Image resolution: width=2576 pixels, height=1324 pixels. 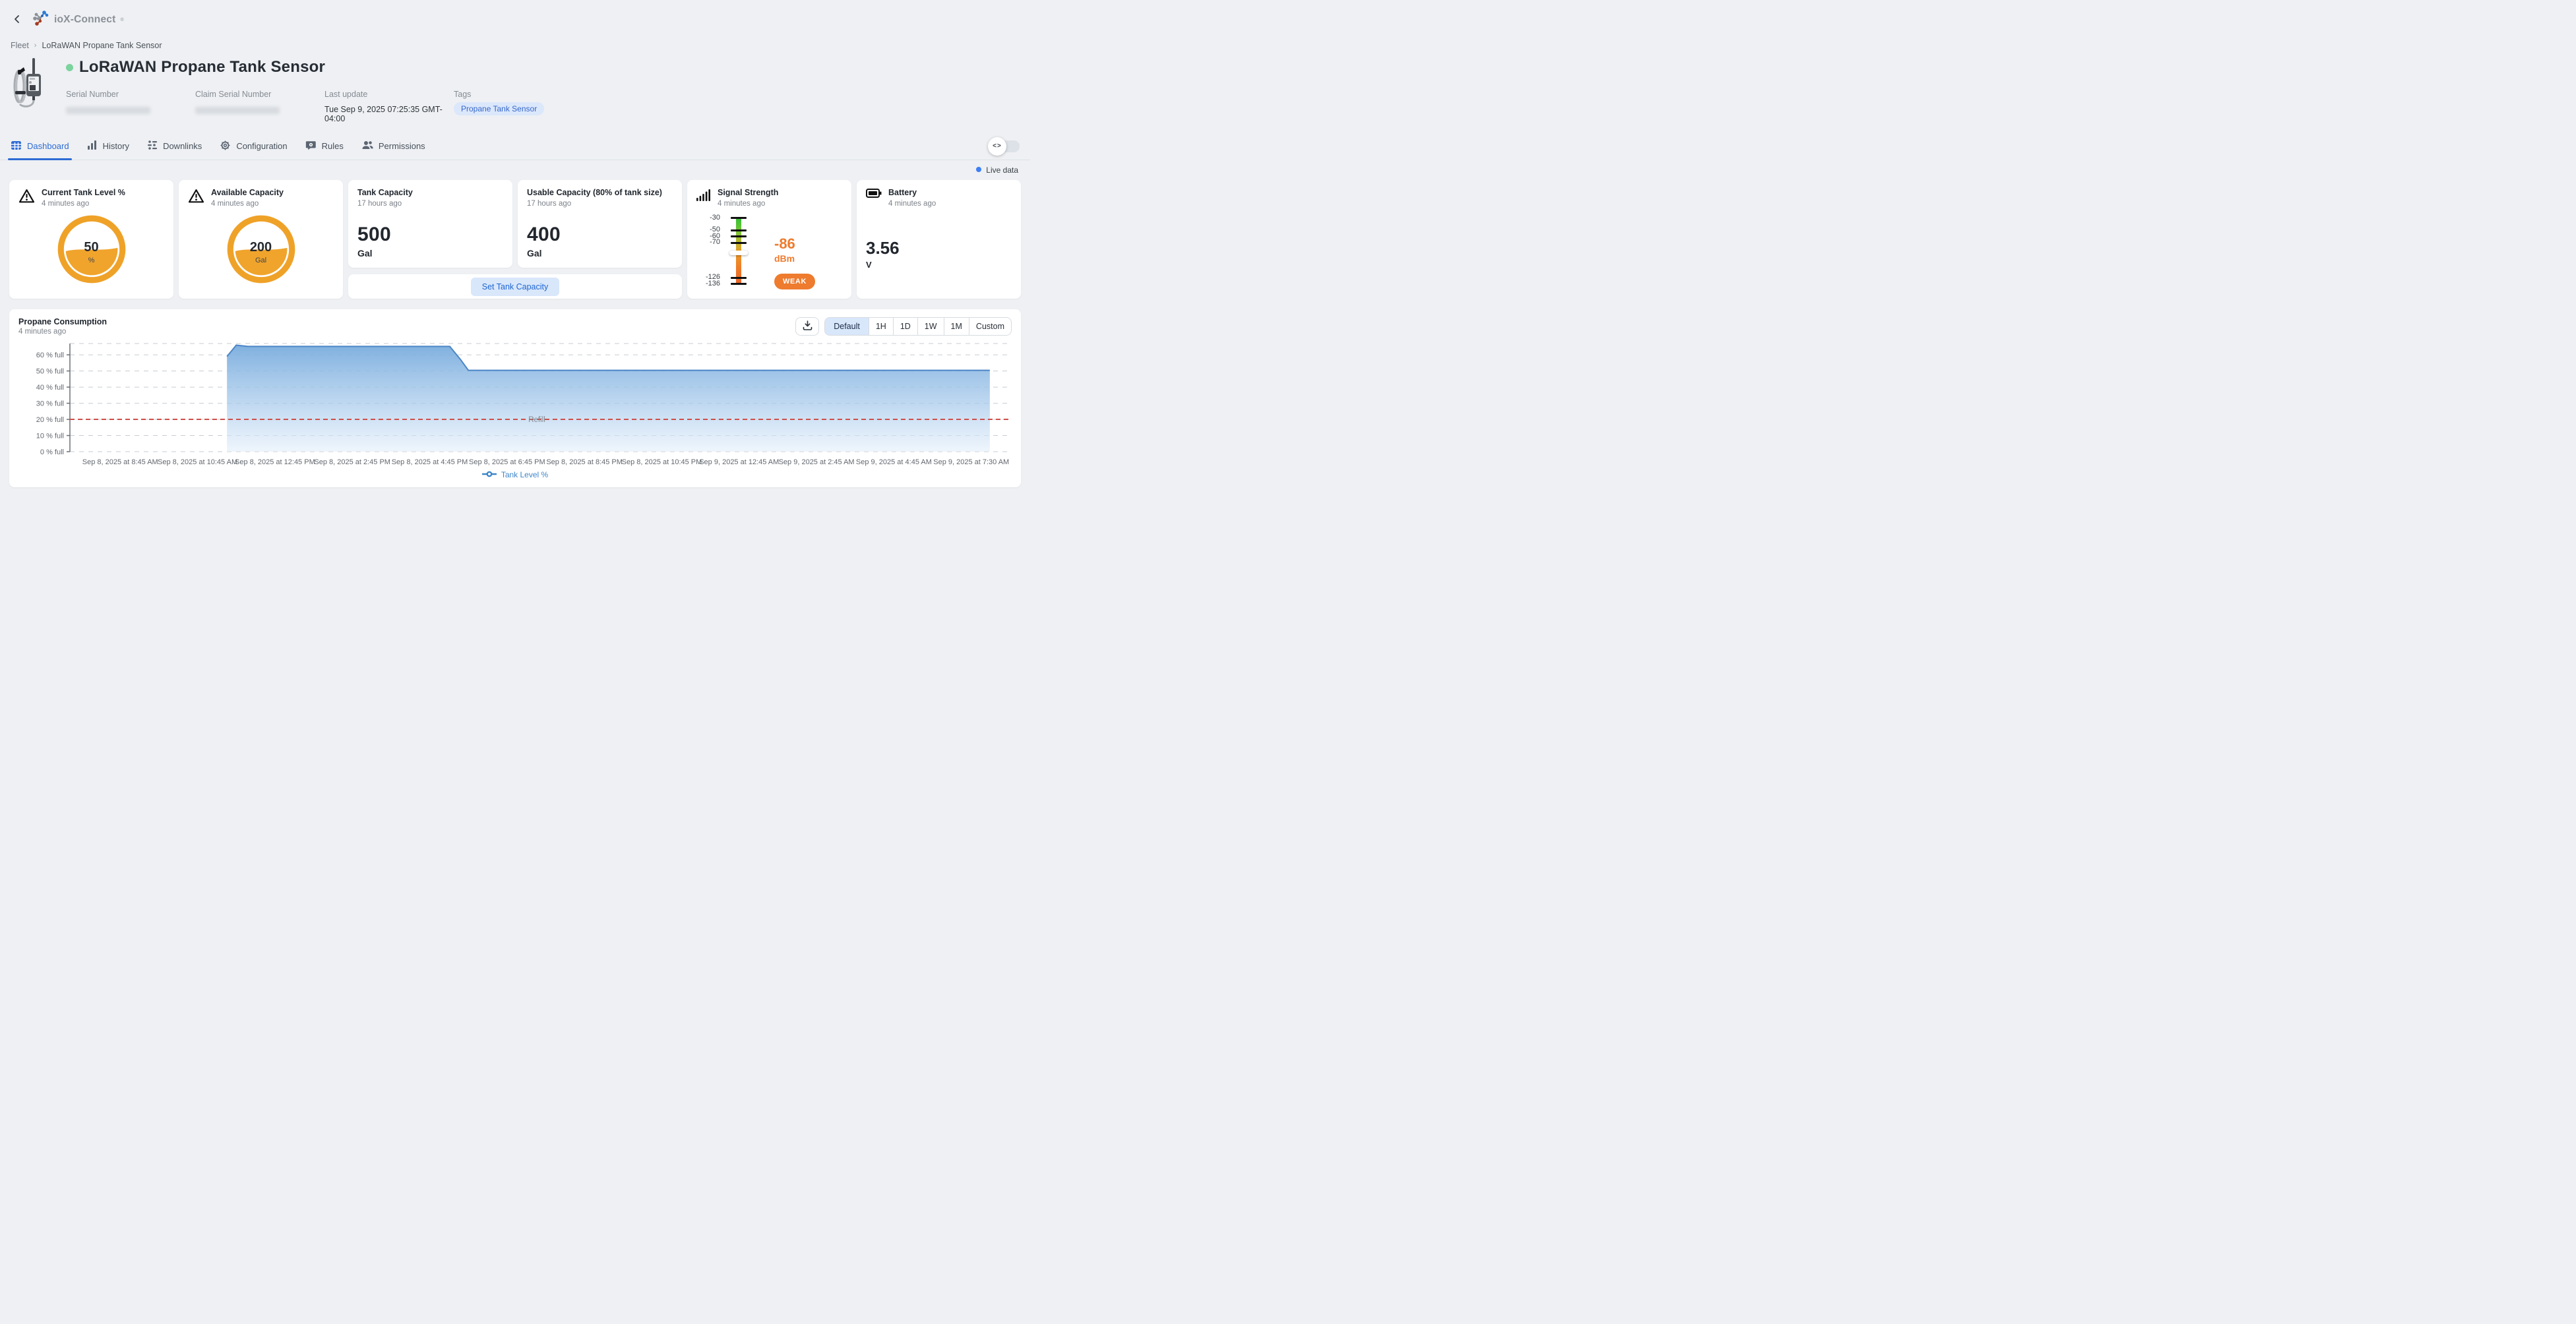 What do you see at coordinates (430, 462) in the screenshot?
I see `svg-text: Sep 8, 2025 at 4:45 PM` at bounding box center [430, 462].